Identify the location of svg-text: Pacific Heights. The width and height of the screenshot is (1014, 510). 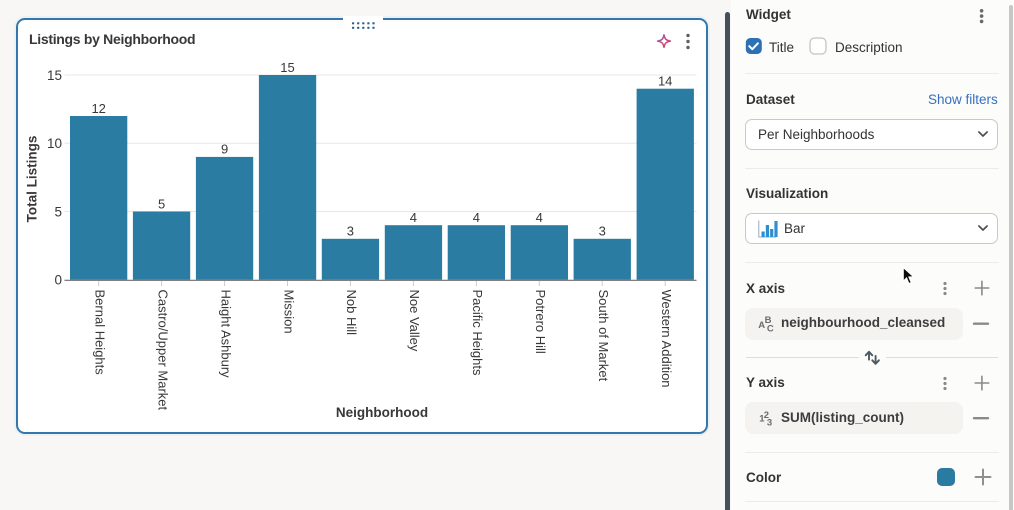
(477, 333).